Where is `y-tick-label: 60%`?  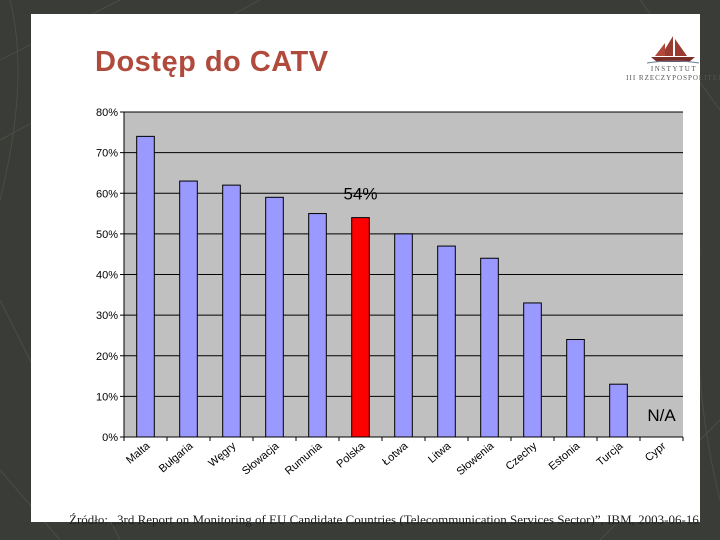 y-tick-label: 60% is located at coordinates (107, 194).